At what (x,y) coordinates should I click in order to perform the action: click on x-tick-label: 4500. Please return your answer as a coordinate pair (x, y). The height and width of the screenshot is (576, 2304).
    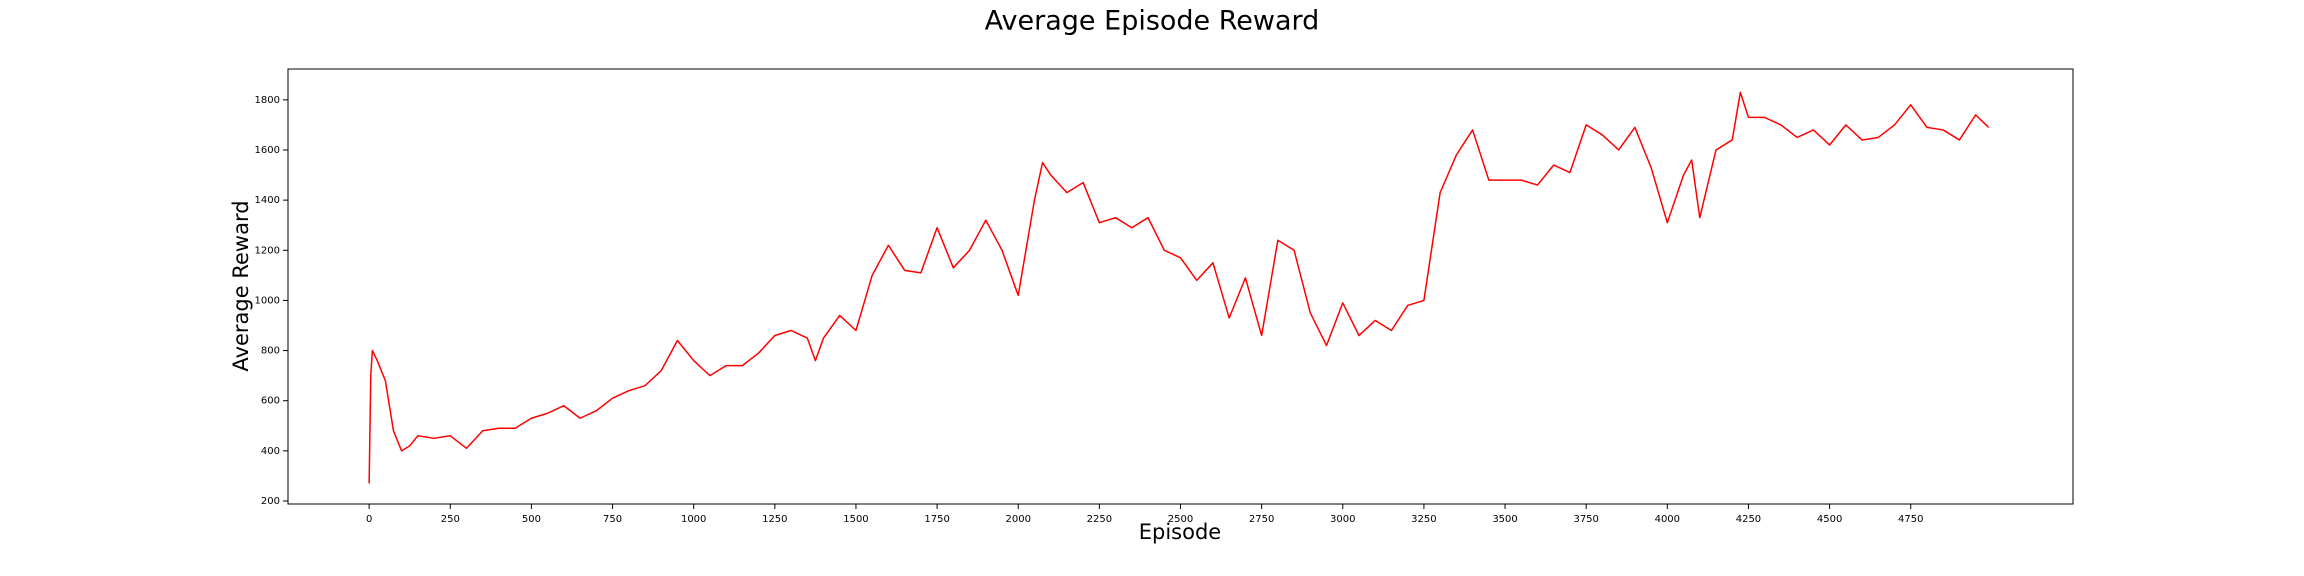
    Looking at the image, I should click on (1829, 519).